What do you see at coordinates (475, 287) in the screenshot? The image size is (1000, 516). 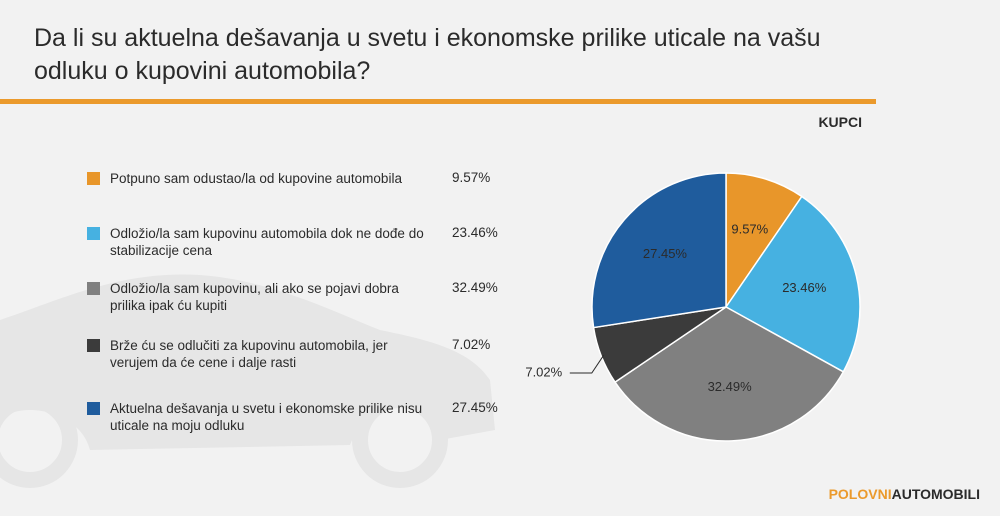 I see `legend-value: 32.49%` at bounding box center [475, 287].